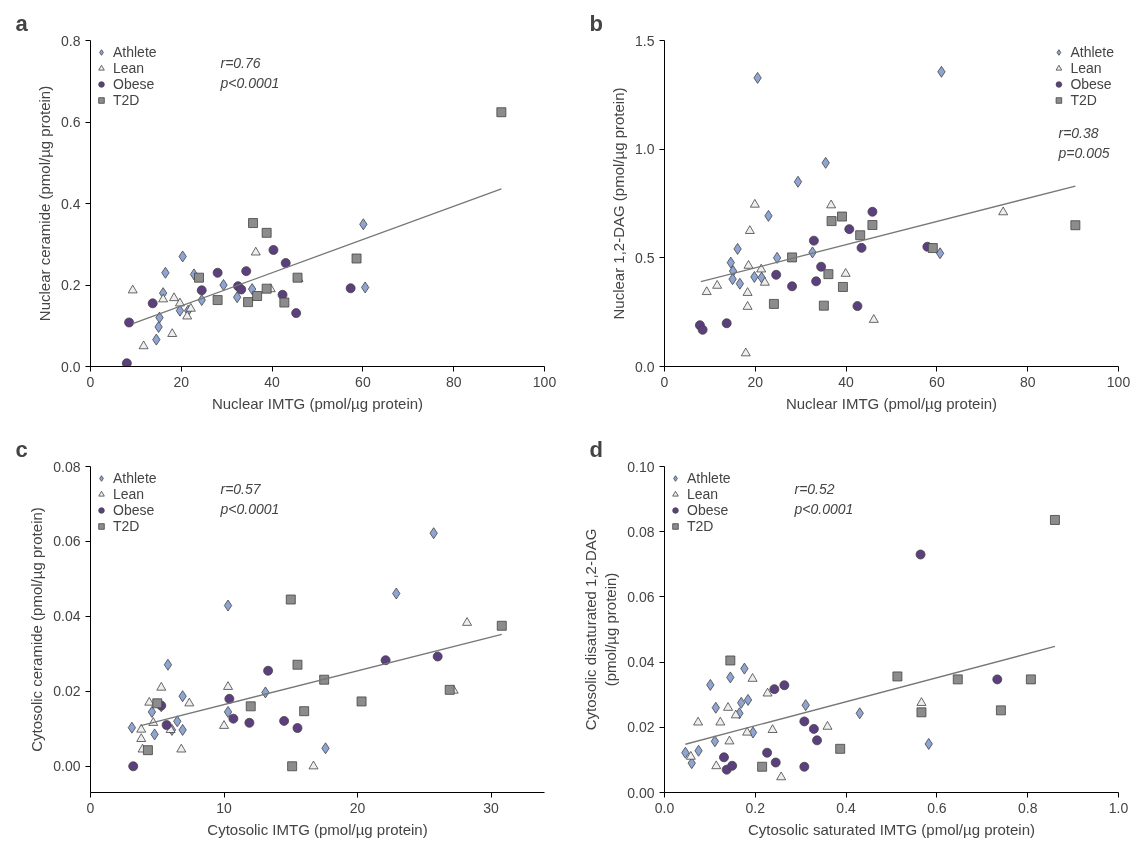 This screenshot has height=855, width=1148. What do you see at coordinates (1027, 807) in the screenshot?
I see `x-tick-label: 0.8` at bounding box center [1027, 807].